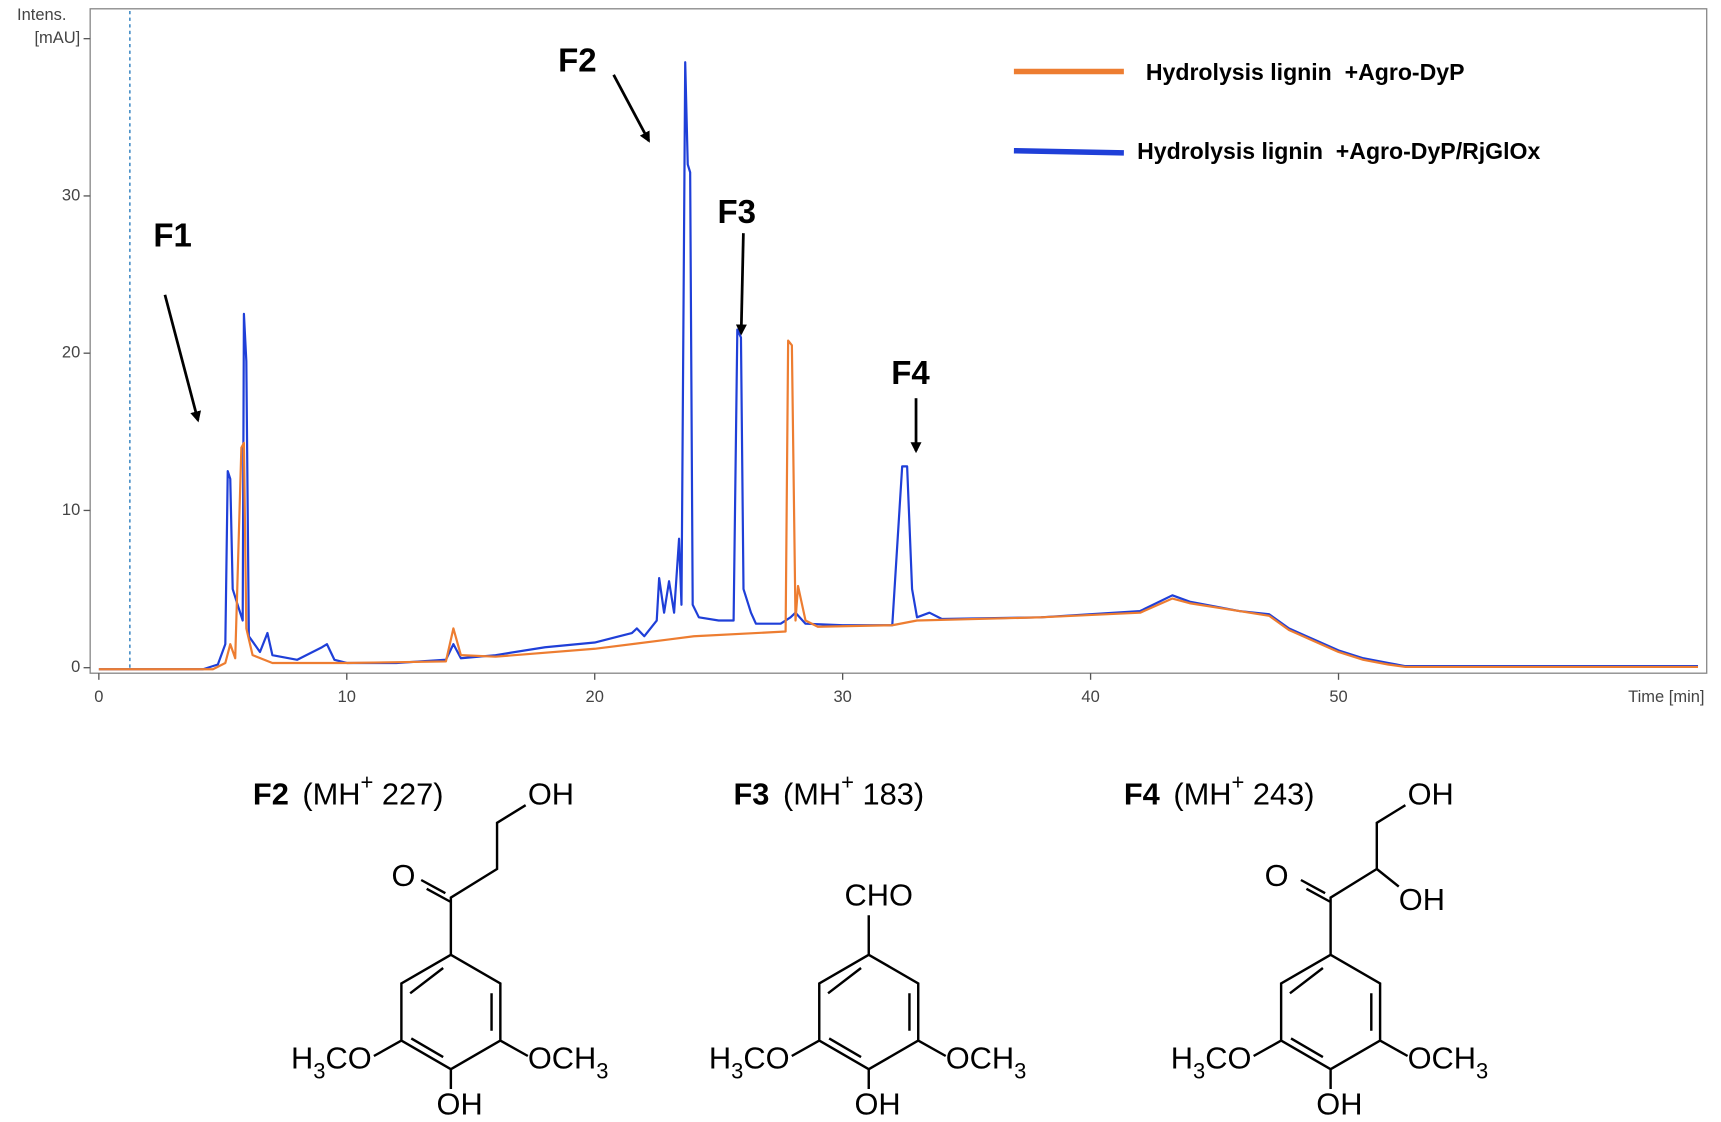 This screenshot has width=1721, height=1122. I want to click on x-tick-label: 40, so click(1090, 697).